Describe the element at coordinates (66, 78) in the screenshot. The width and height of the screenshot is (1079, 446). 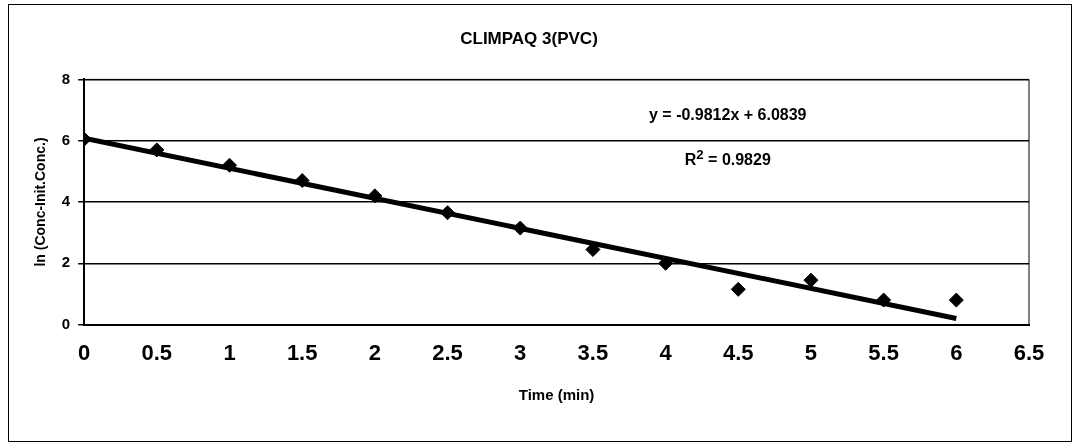
I see `y-tick-label: 8` at that location.